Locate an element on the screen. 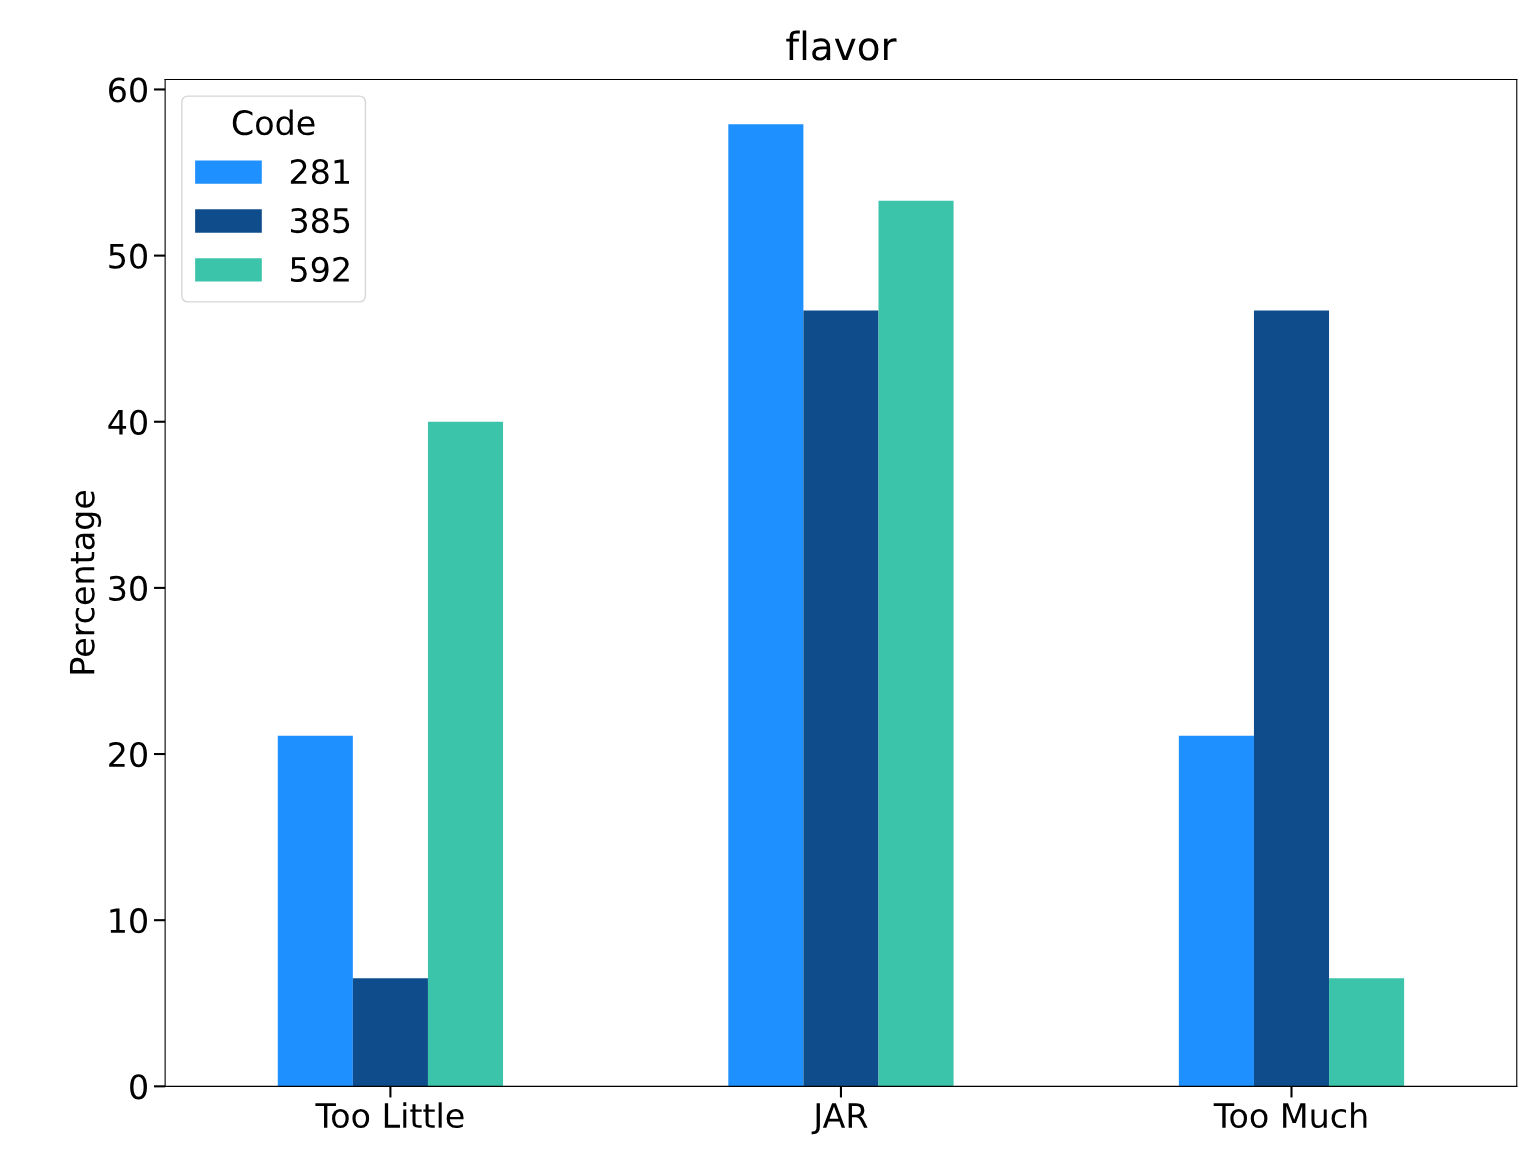 Image resolution: width=1529 pixels, height=1152 pixels. y-tick-label: 40 is located at coordinates (127, 422).